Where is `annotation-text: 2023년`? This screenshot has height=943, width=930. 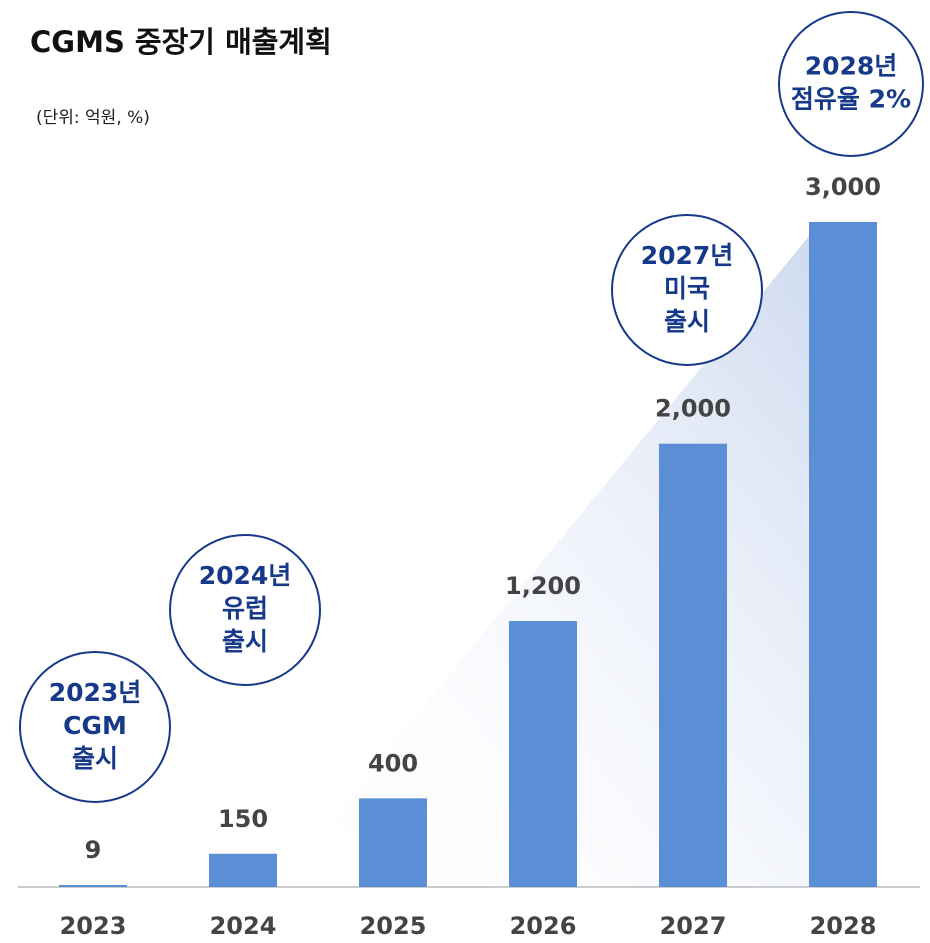 annotation-text: 2023년 is located at coordinates (95, 692).